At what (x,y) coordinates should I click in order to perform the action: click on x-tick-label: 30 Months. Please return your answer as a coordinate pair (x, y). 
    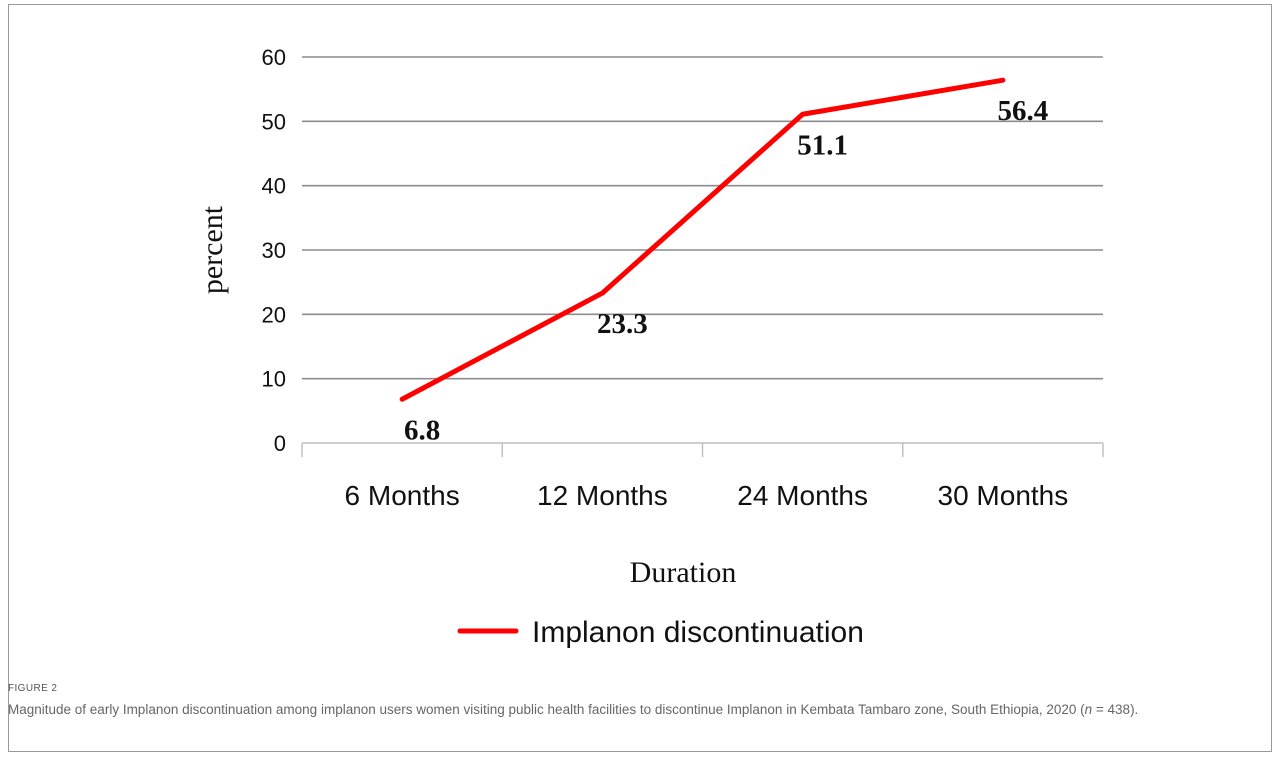
    Looking at the image, I should click on (1003, 495).